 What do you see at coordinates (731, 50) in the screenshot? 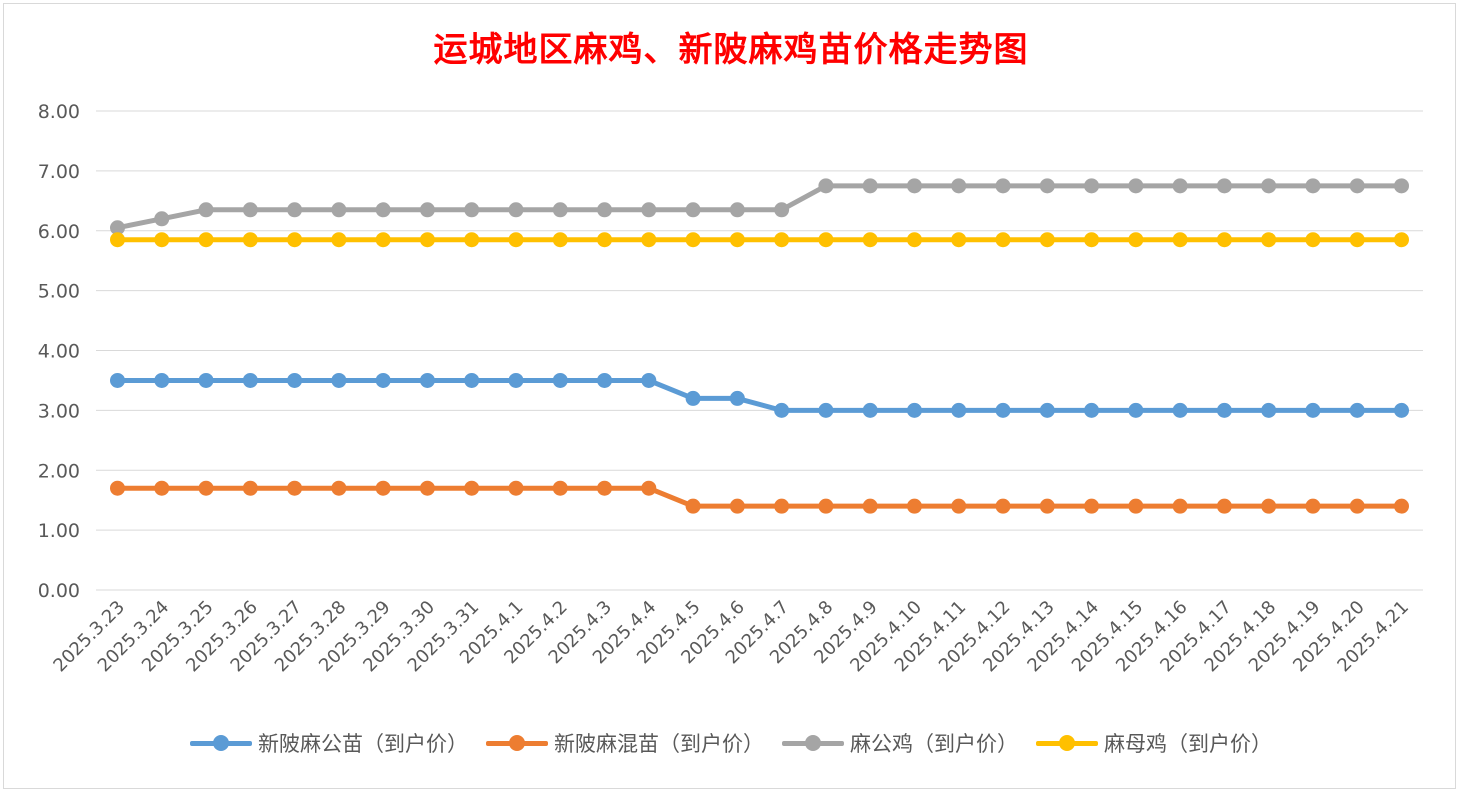
I see `chart-title: 运城地区麻鸡、新陂麻鸡苗价格走势图` at bounding box center [731, 50].